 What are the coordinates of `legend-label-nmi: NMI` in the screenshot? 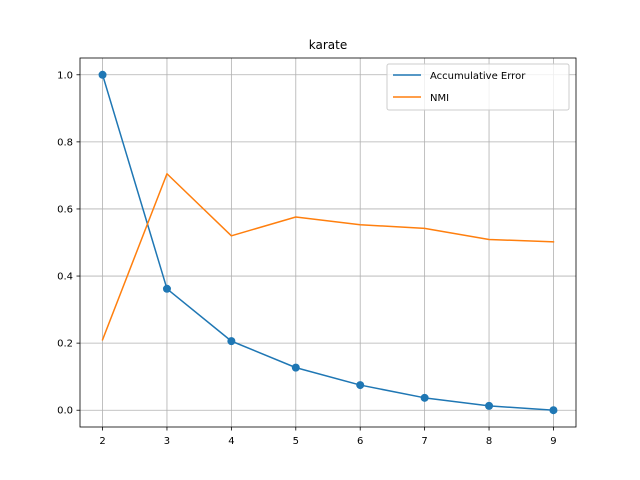 It's located at (439, 98).